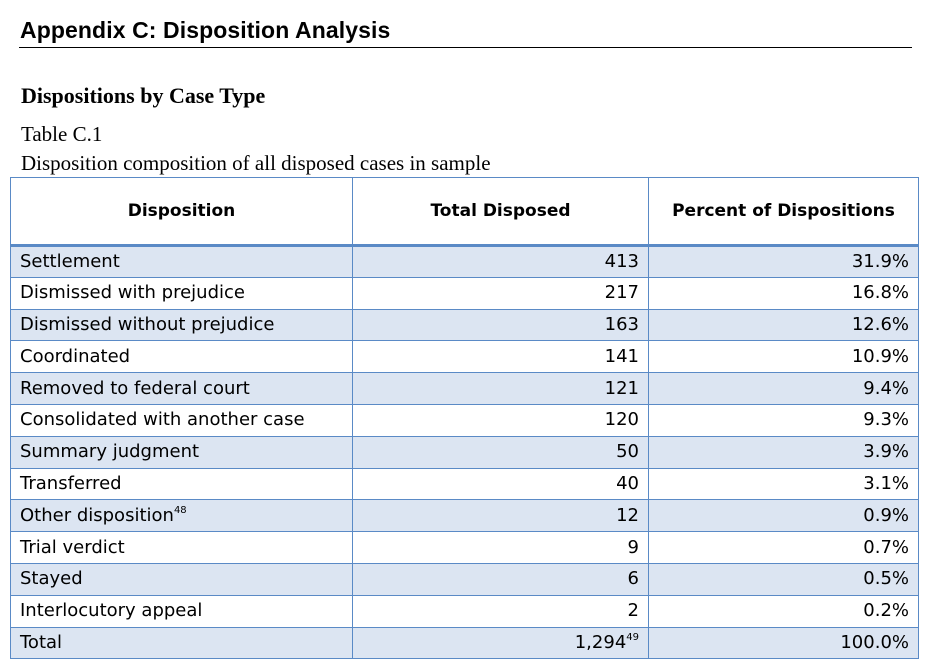 Image resolution: width=931 pixels, height=672 pixels. I want to click on total-disposed-value: 217, so click(621, 293).